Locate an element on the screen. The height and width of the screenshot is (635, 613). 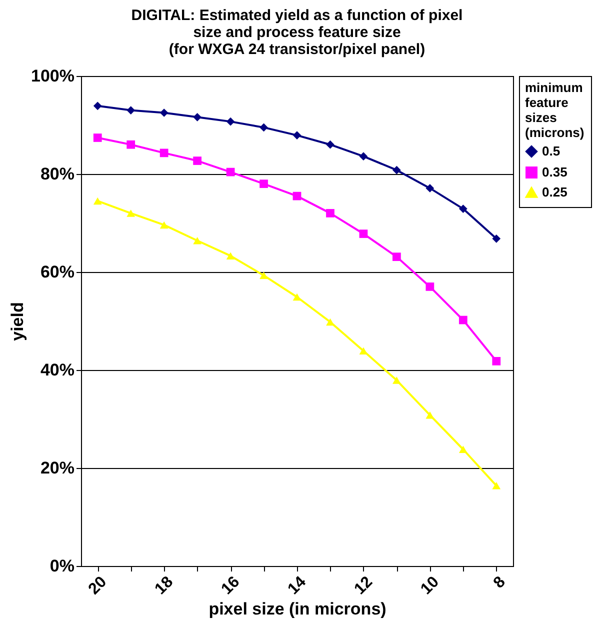
chart-subtitle: (for WXGA 24 transistor/pixel panel) is located at coordinates (297, 49).